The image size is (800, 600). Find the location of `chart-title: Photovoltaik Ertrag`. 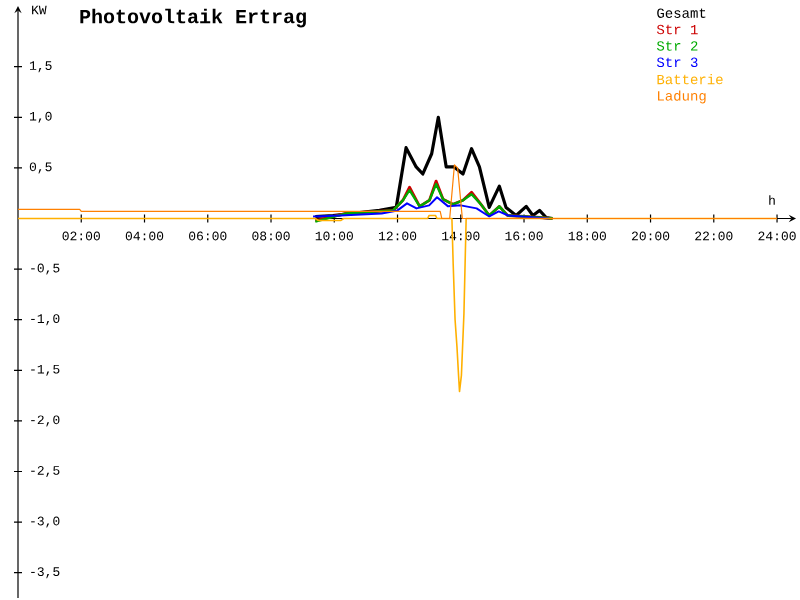

chart-title: Photovoltaik Ertrag is located at coordinates (193, 18).